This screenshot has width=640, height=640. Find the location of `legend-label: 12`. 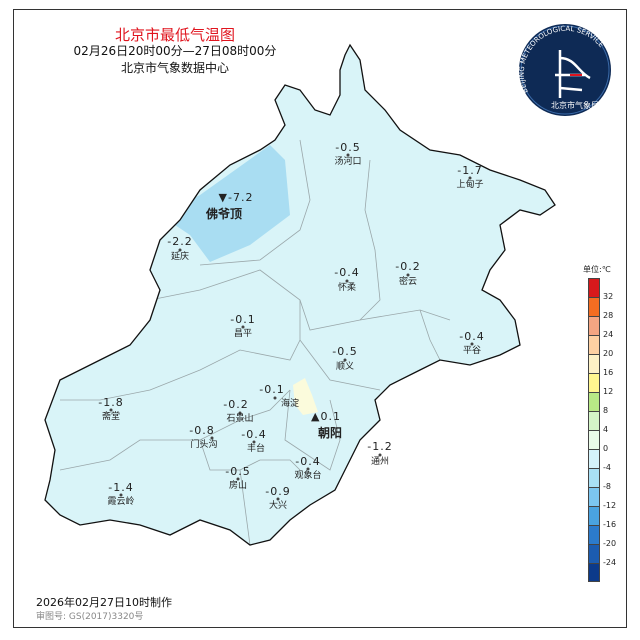

legend-label: 12 is located at coordinates (608, 391).